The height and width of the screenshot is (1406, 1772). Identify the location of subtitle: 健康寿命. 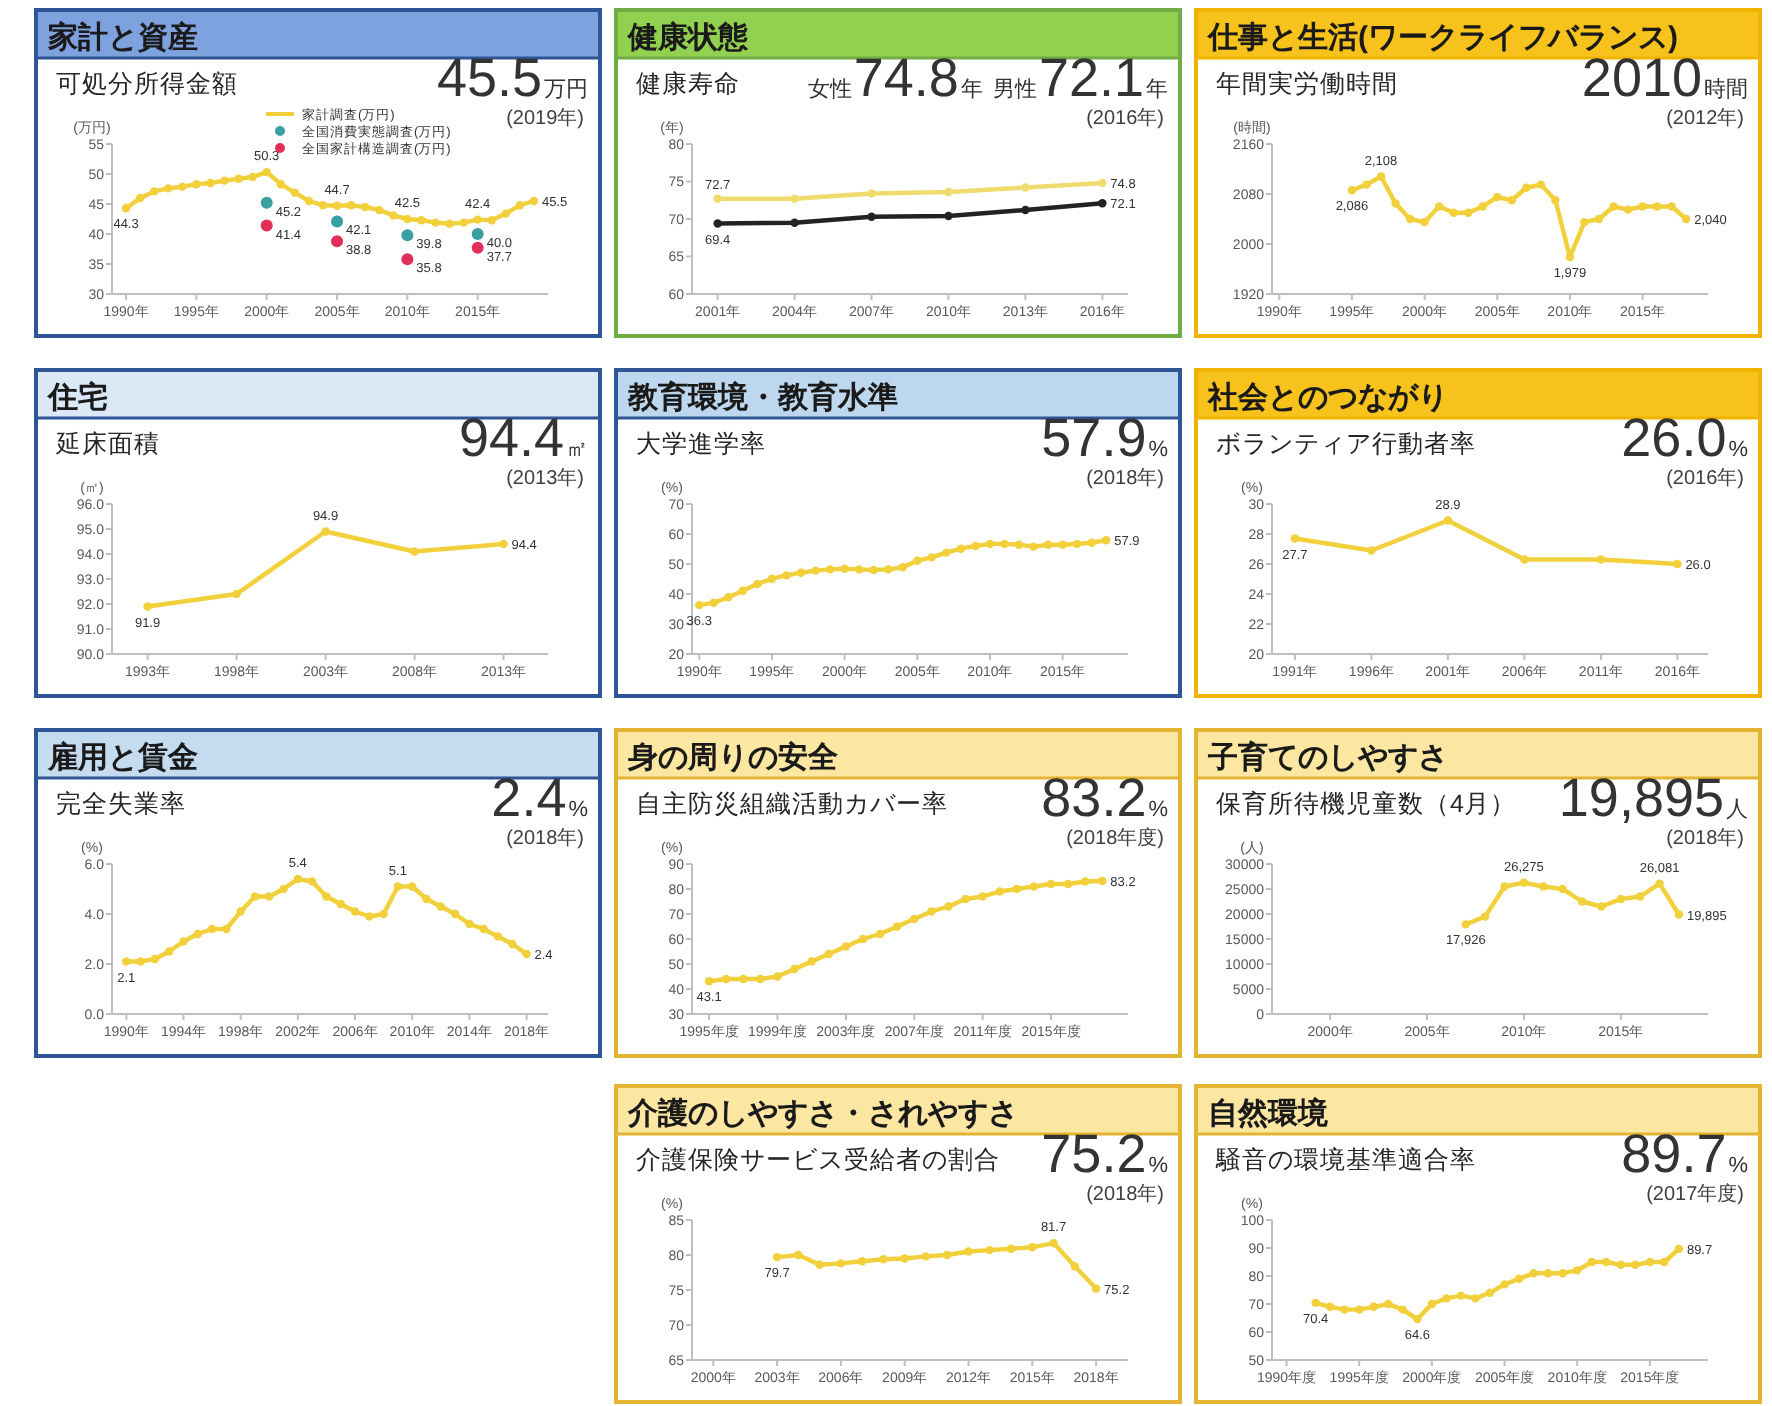
(688, 84).